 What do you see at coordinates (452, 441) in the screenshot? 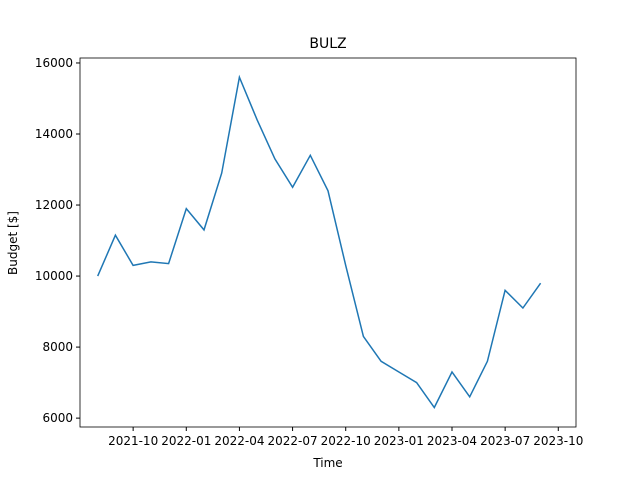
I see `x-tick-label: 2023-04` at bounding box center [452, 441].